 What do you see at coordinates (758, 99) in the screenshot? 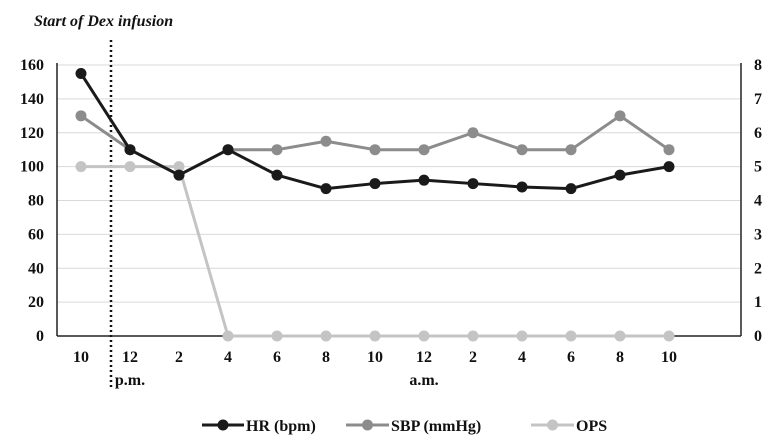
I see `y-right-tick-label: 7` at bounding box center [758, 99].